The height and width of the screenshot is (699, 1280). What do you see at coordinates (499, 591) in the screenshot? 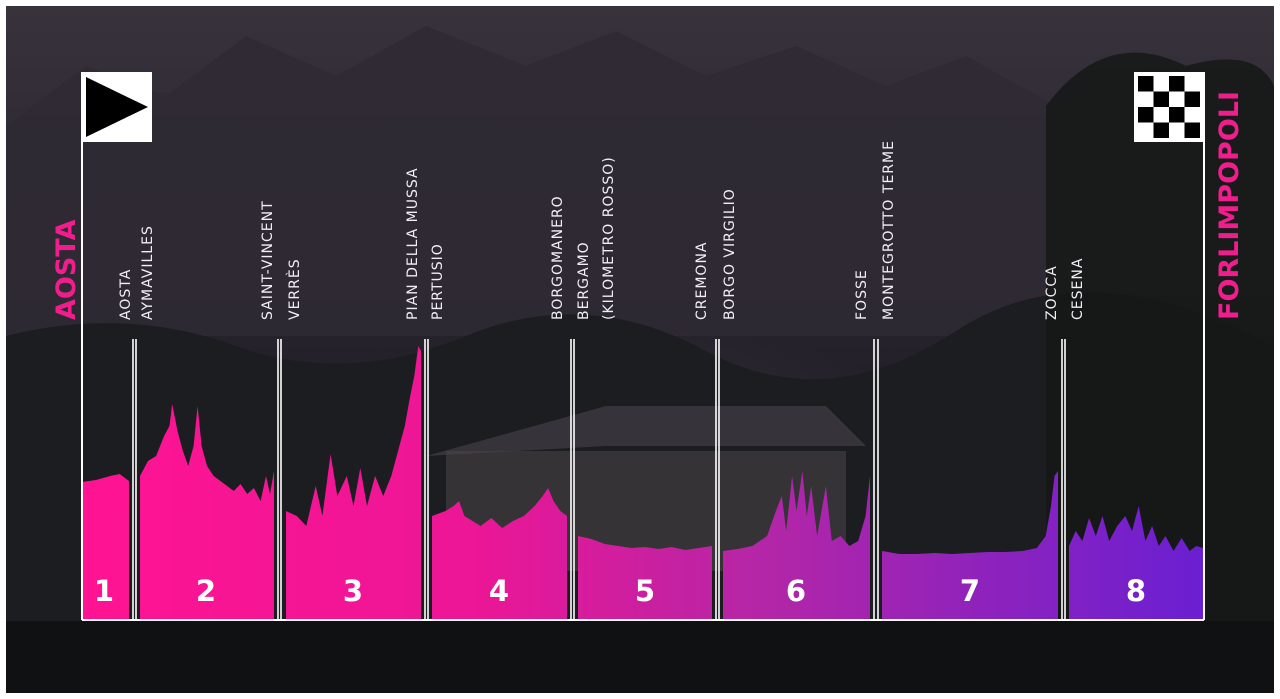
I see `stage-4-number: 4` at bounding box center [499, 591].